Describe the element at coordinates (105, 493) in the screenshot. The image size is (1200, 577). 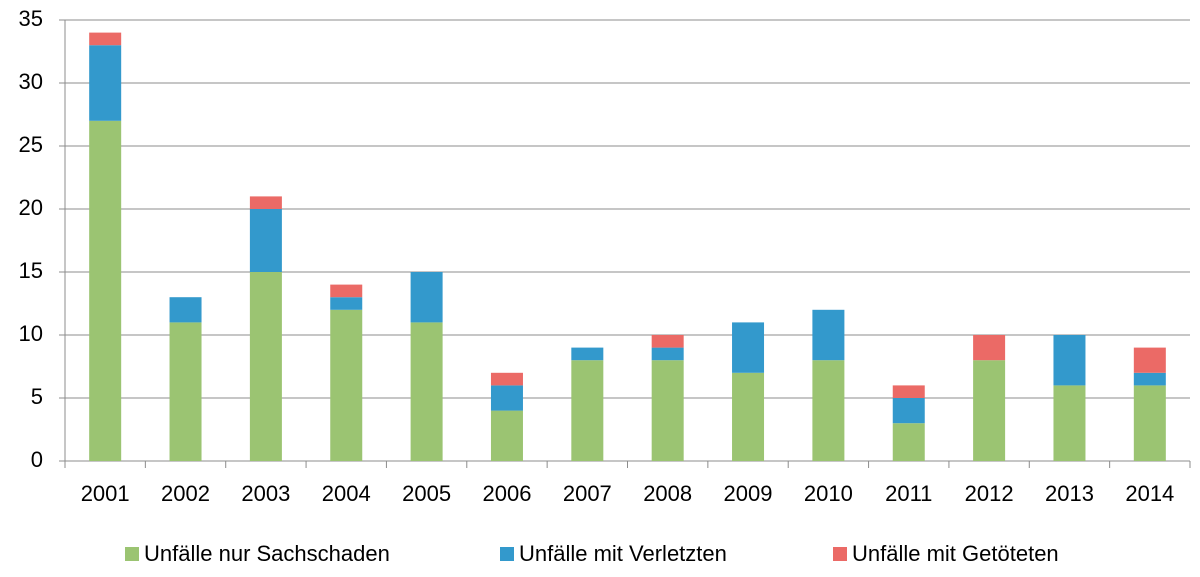
I see `x-tick-label: 2001` at that location.